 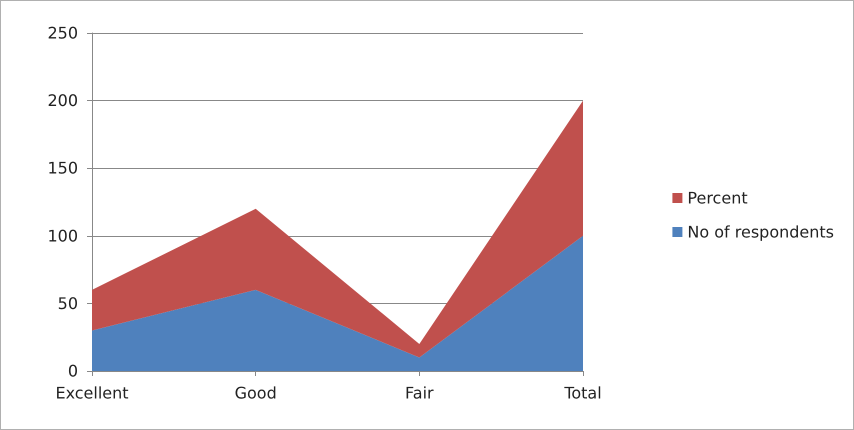 I want to click on y-tick-label: 200, so click(x=62, y=100).